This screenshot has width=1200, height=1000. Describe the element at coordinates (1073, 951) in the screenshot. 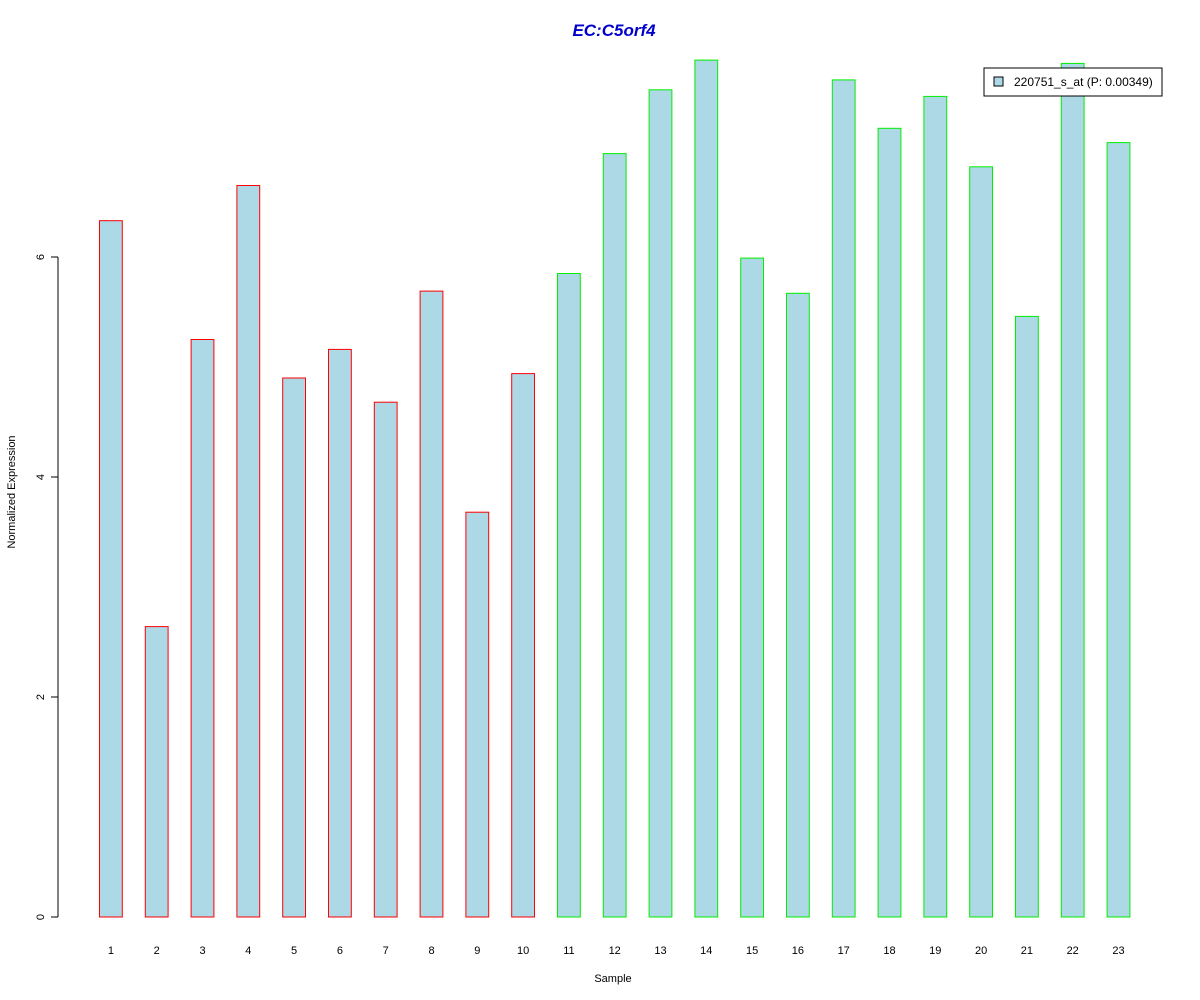

I see `x-tick-label: 22` at that location.